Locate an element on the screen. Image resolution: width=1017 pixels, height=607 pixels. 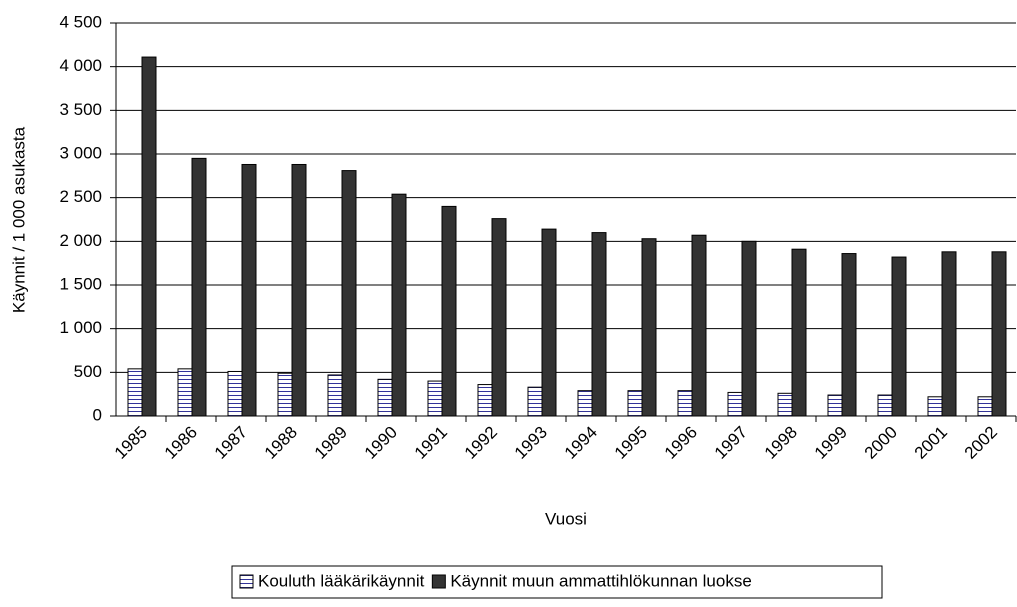
x-tick-label: 2001 is located at coordinates (931, 443).